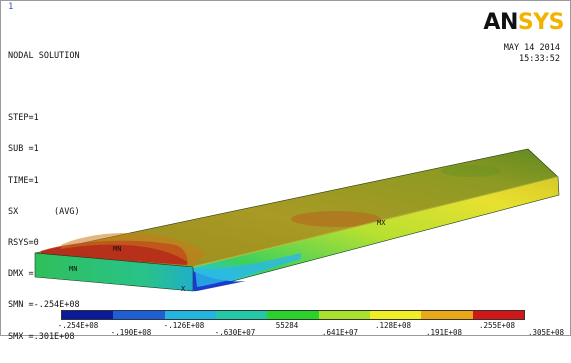  I want to click on date-text: MAY 14 2014, so click(531, 48).